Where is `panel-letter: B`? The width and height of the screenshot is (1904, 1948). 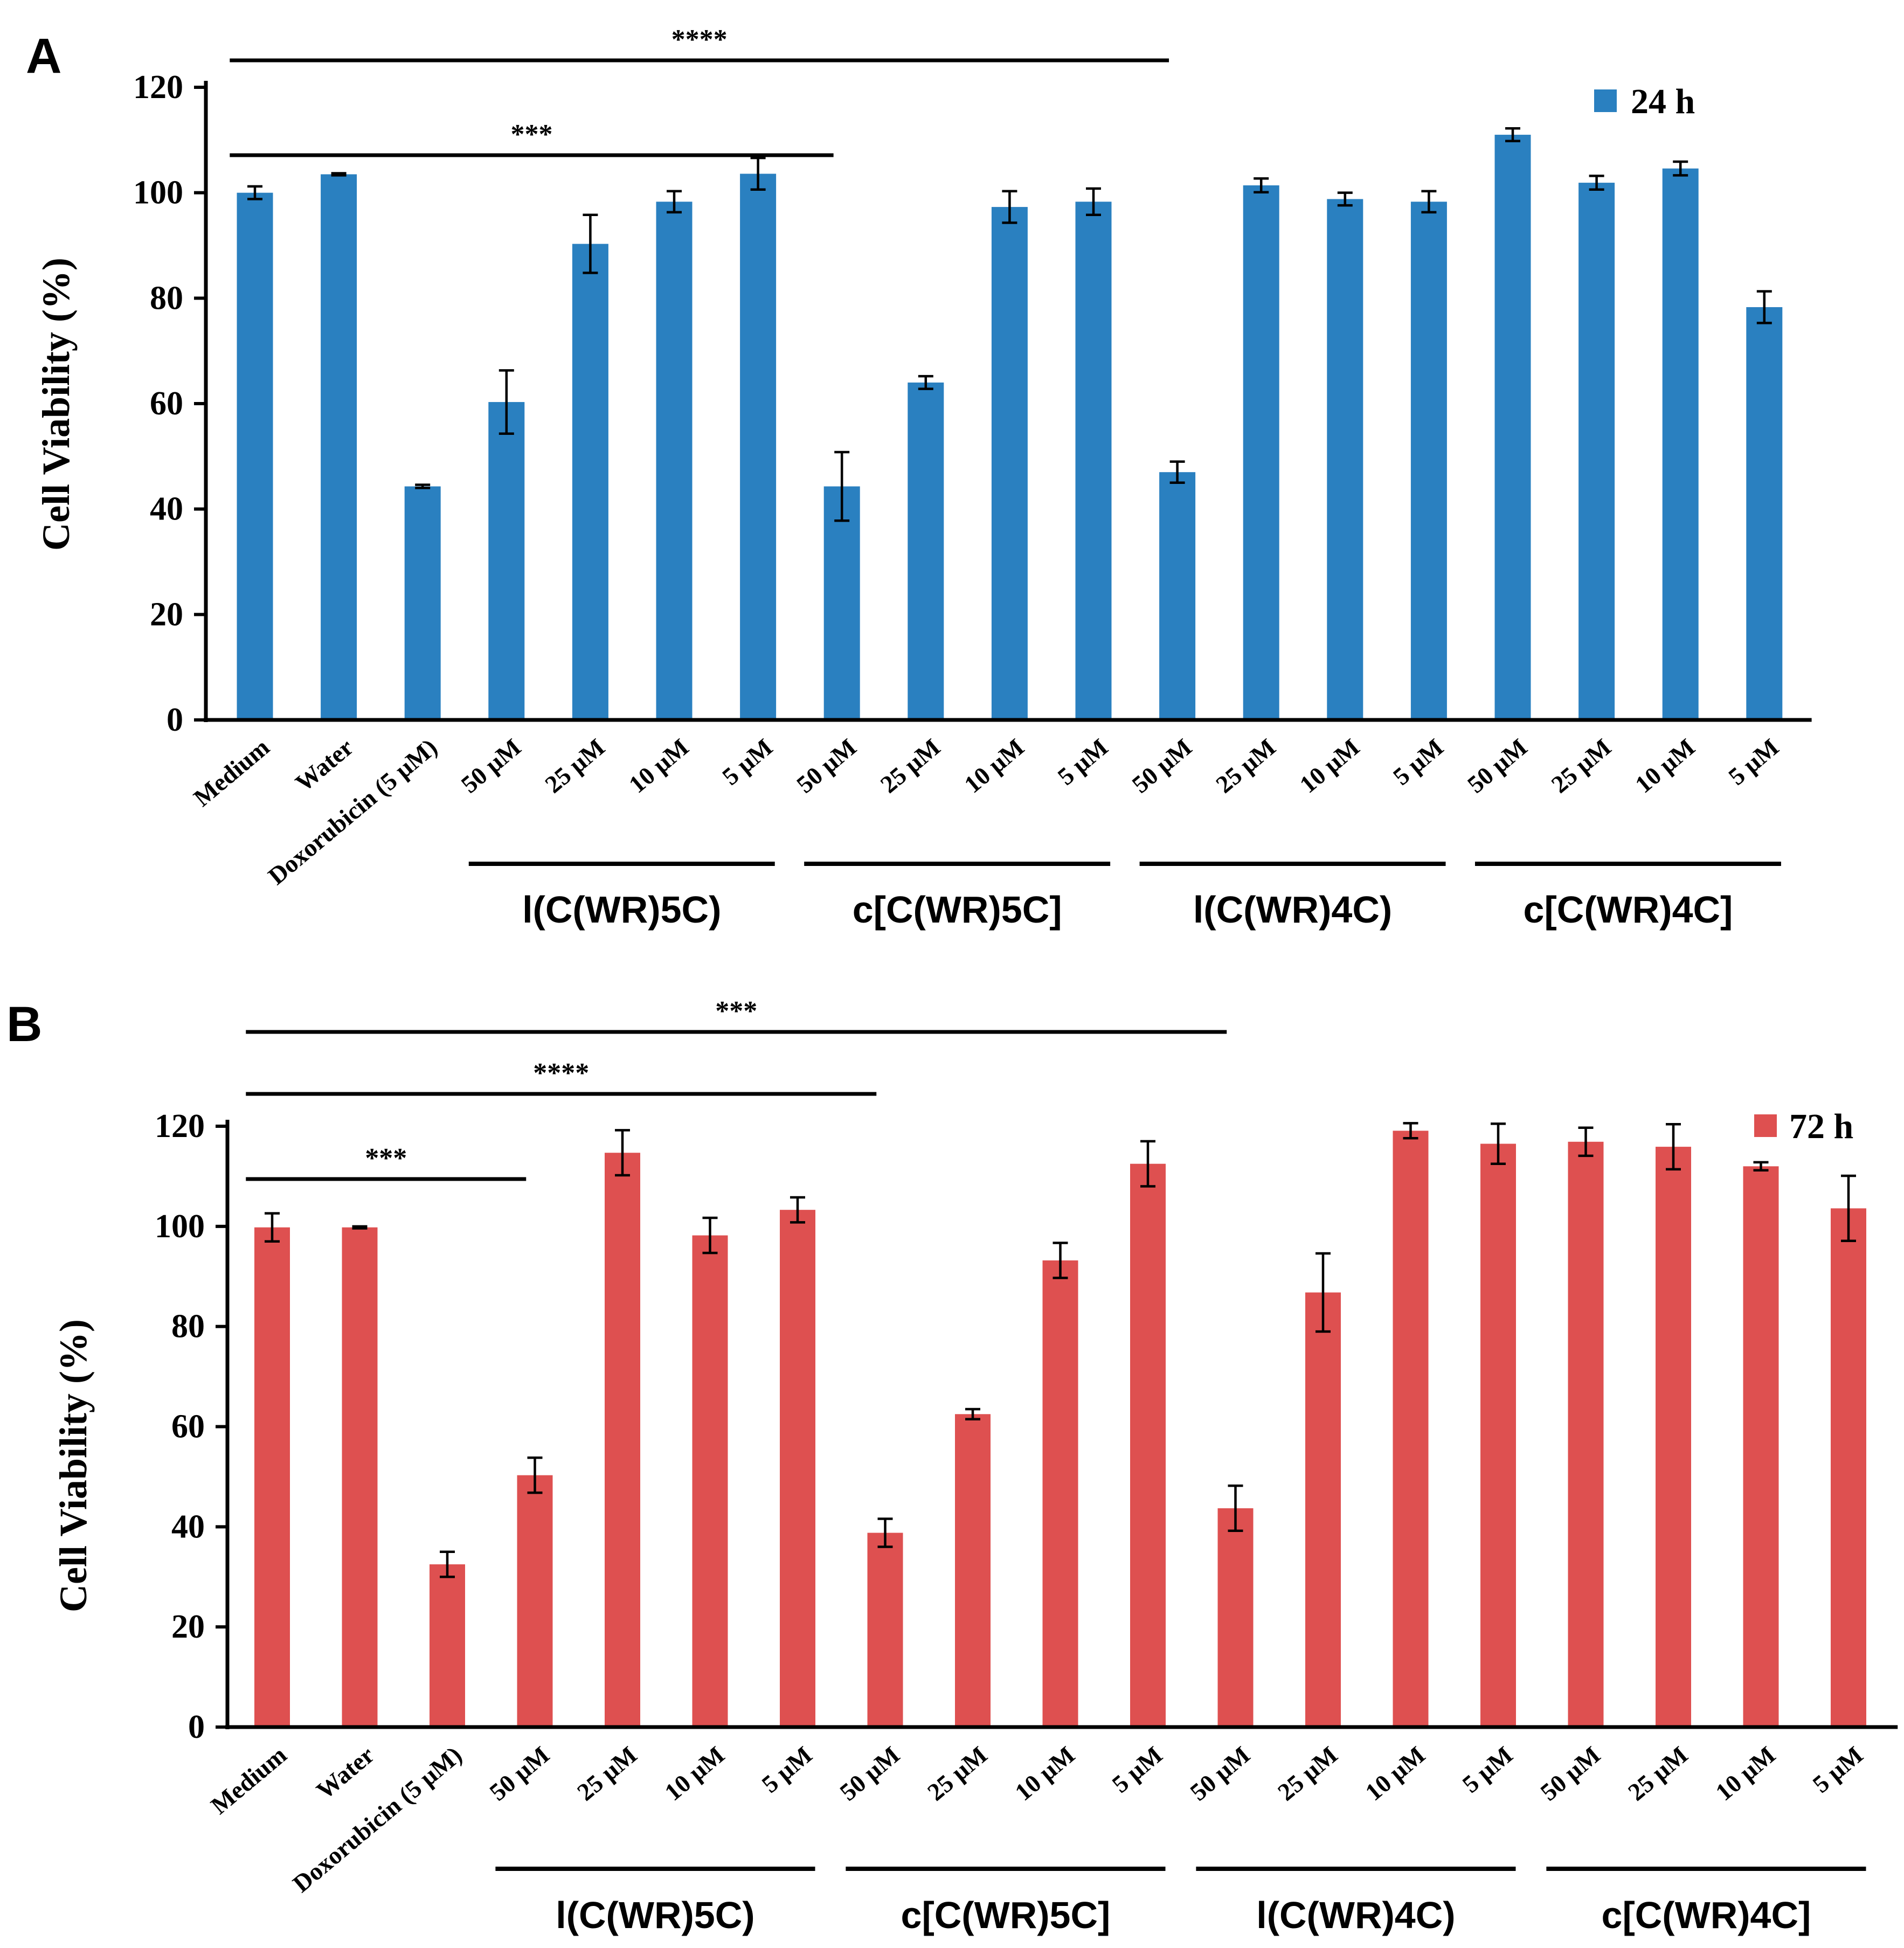
panel-letter: B is located at coordinates (24, 1024).